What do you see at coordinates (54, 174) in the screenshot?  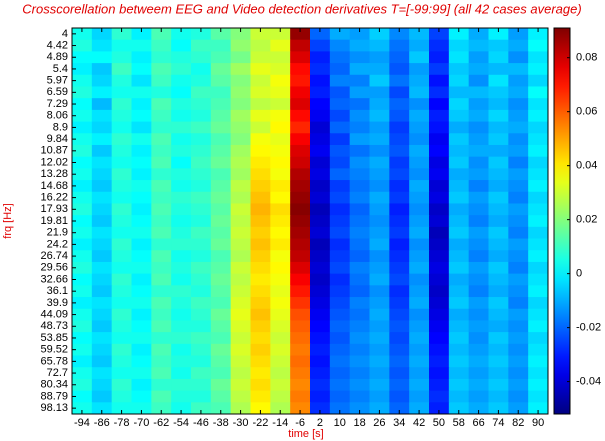 I see `y-tick-label: 13.28` at bounding box center [54, 174].